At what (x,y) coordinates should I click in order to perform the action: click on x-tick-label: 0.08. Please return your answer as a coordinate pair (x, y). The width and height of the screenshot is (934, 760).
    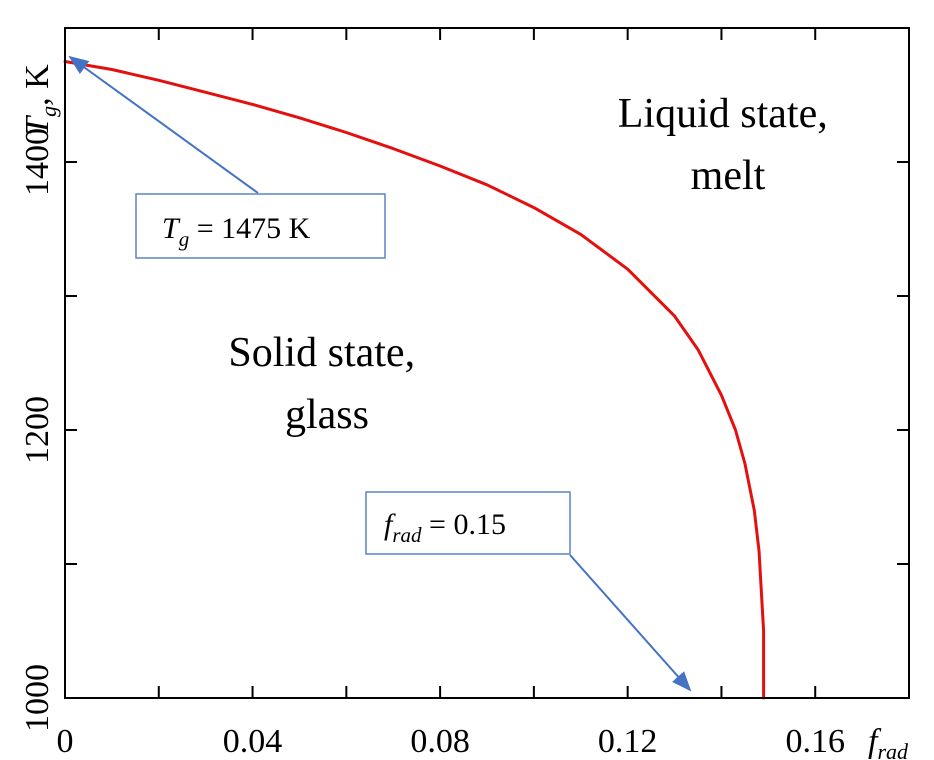
    Looking at the image, I should click on (440, 741).